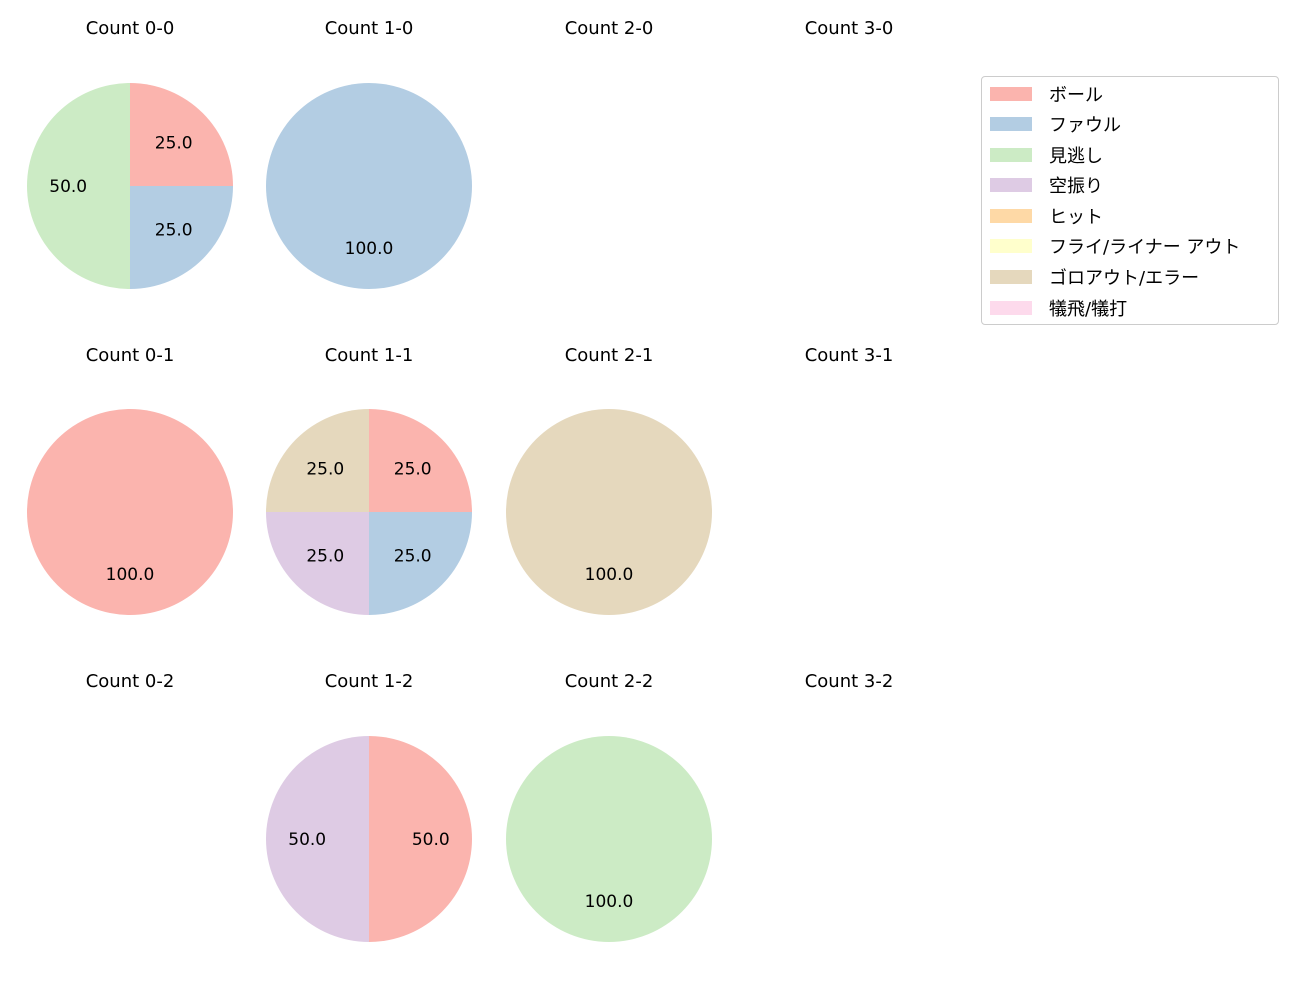 This screenshot has width=1300, height=1000. I want to click on legend-label: ゴロアウト/エラー, so click(1124, 278).